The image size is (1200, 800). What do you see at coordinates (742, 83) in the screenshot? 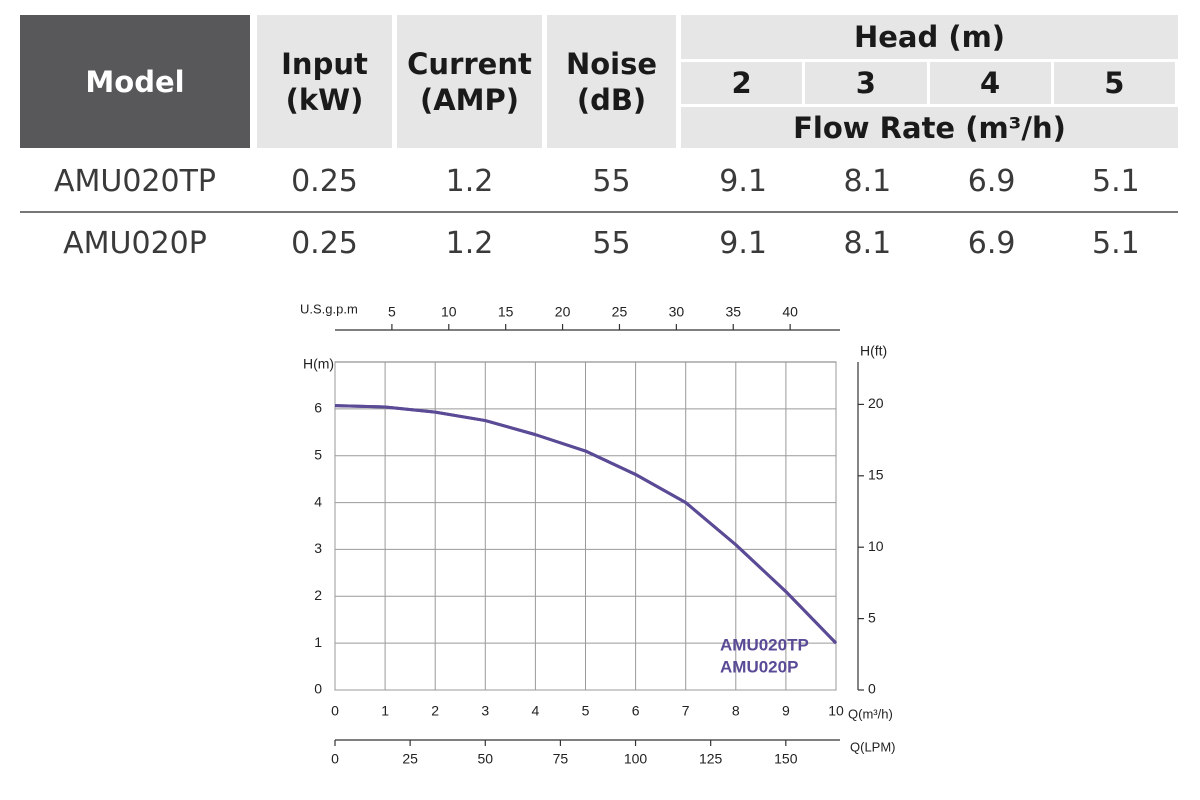
I see `header-head-value: 2` at bounding box center [742, 83].